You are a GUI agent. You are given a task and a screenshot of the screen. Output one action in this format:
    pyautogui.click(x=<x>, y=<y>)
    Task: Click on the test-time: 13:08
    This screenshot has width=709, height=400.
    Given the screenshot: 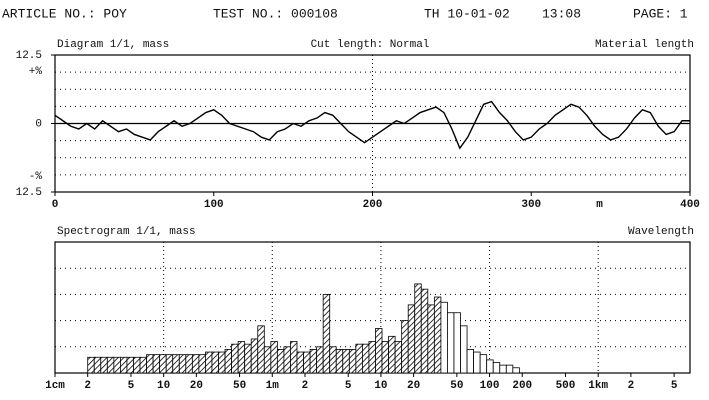 What is the action you would take?
    pyautogui.click(x=561, y=13)
    